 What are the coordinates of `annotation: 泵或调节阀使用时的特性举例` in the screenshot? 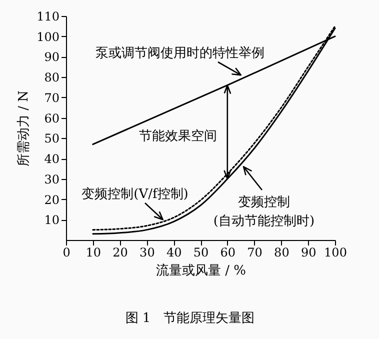 It's located at (180, 53).